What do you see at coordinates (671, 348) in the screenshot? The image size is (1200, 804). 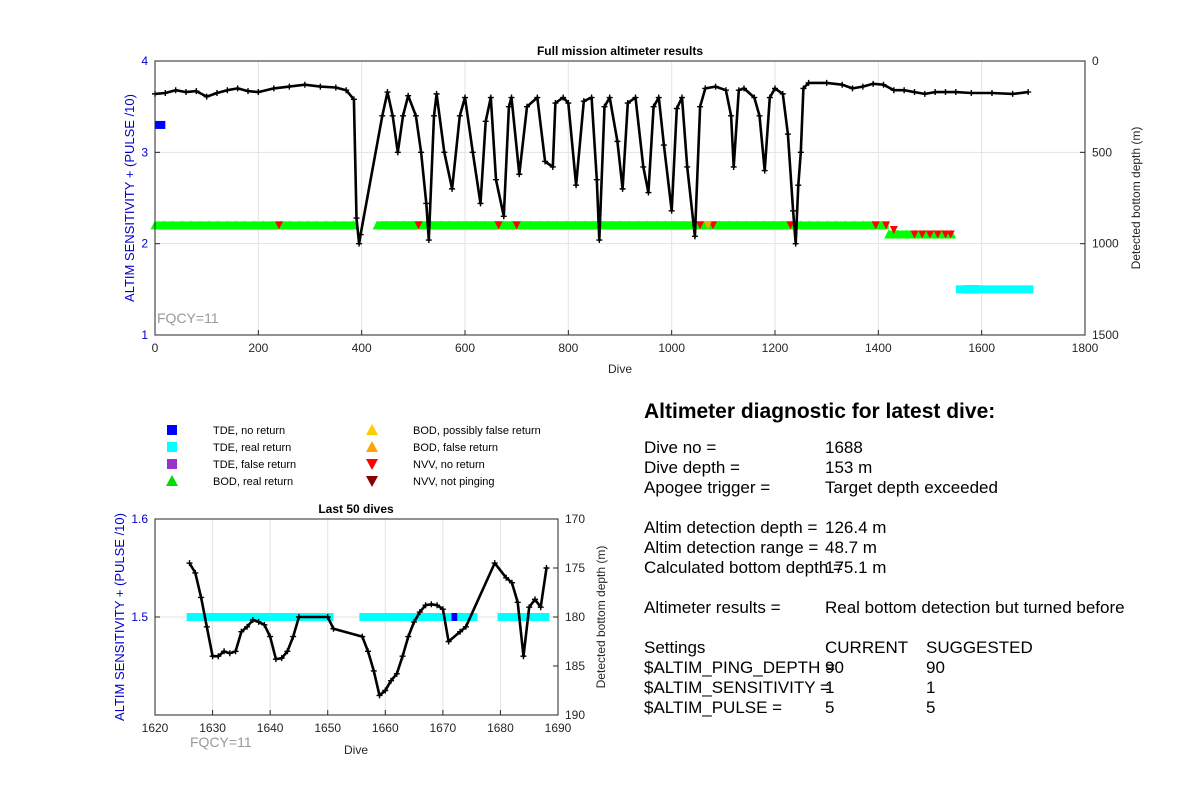 I see `c1-x-tick-label: 1000` at bounding box center [671, 348].